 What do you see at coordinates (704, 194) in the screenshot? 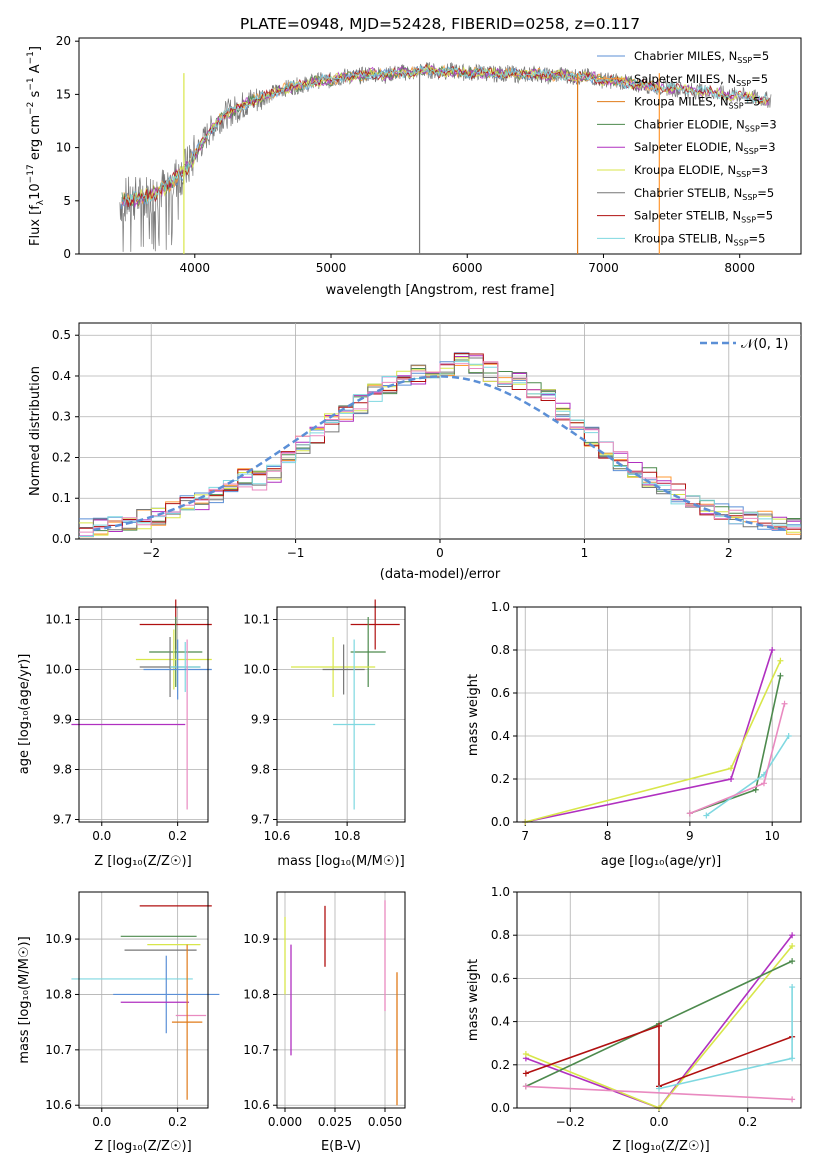
I see `legend-label: Chabrier STELIB, NSSP=5` at bounding box center [704, 194].